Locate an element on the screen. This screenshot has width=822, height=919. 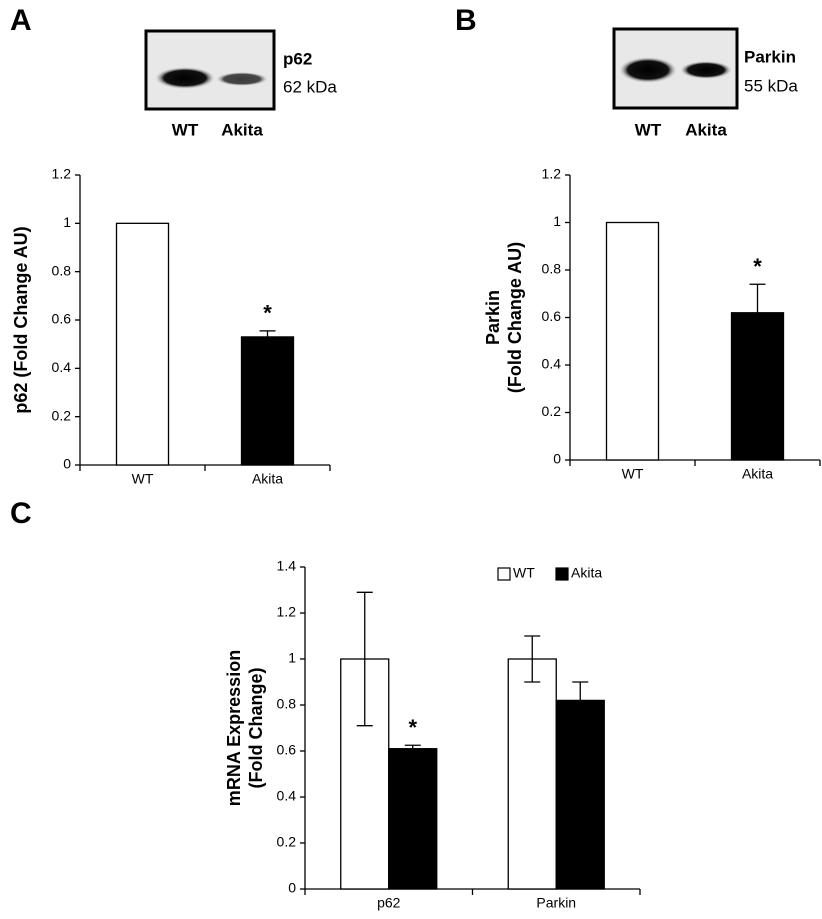
y-axis-label: mRNA Expression is located at coordinates (234, 728).